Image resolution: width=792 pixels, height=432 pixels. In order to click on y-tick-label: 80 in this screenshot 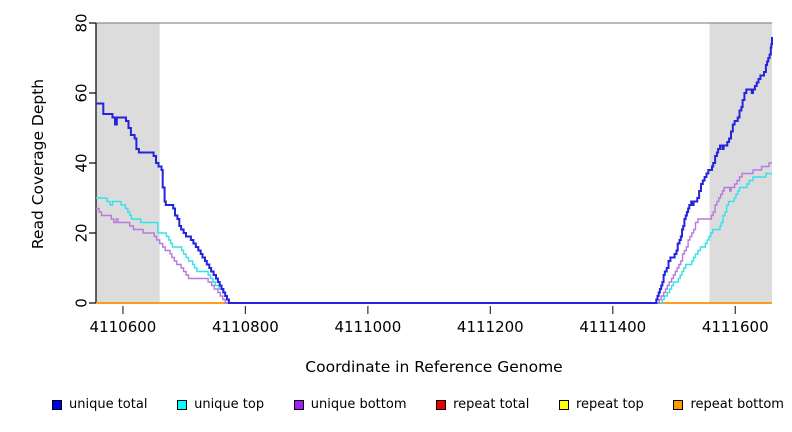, I will do `click(82, 22)`.